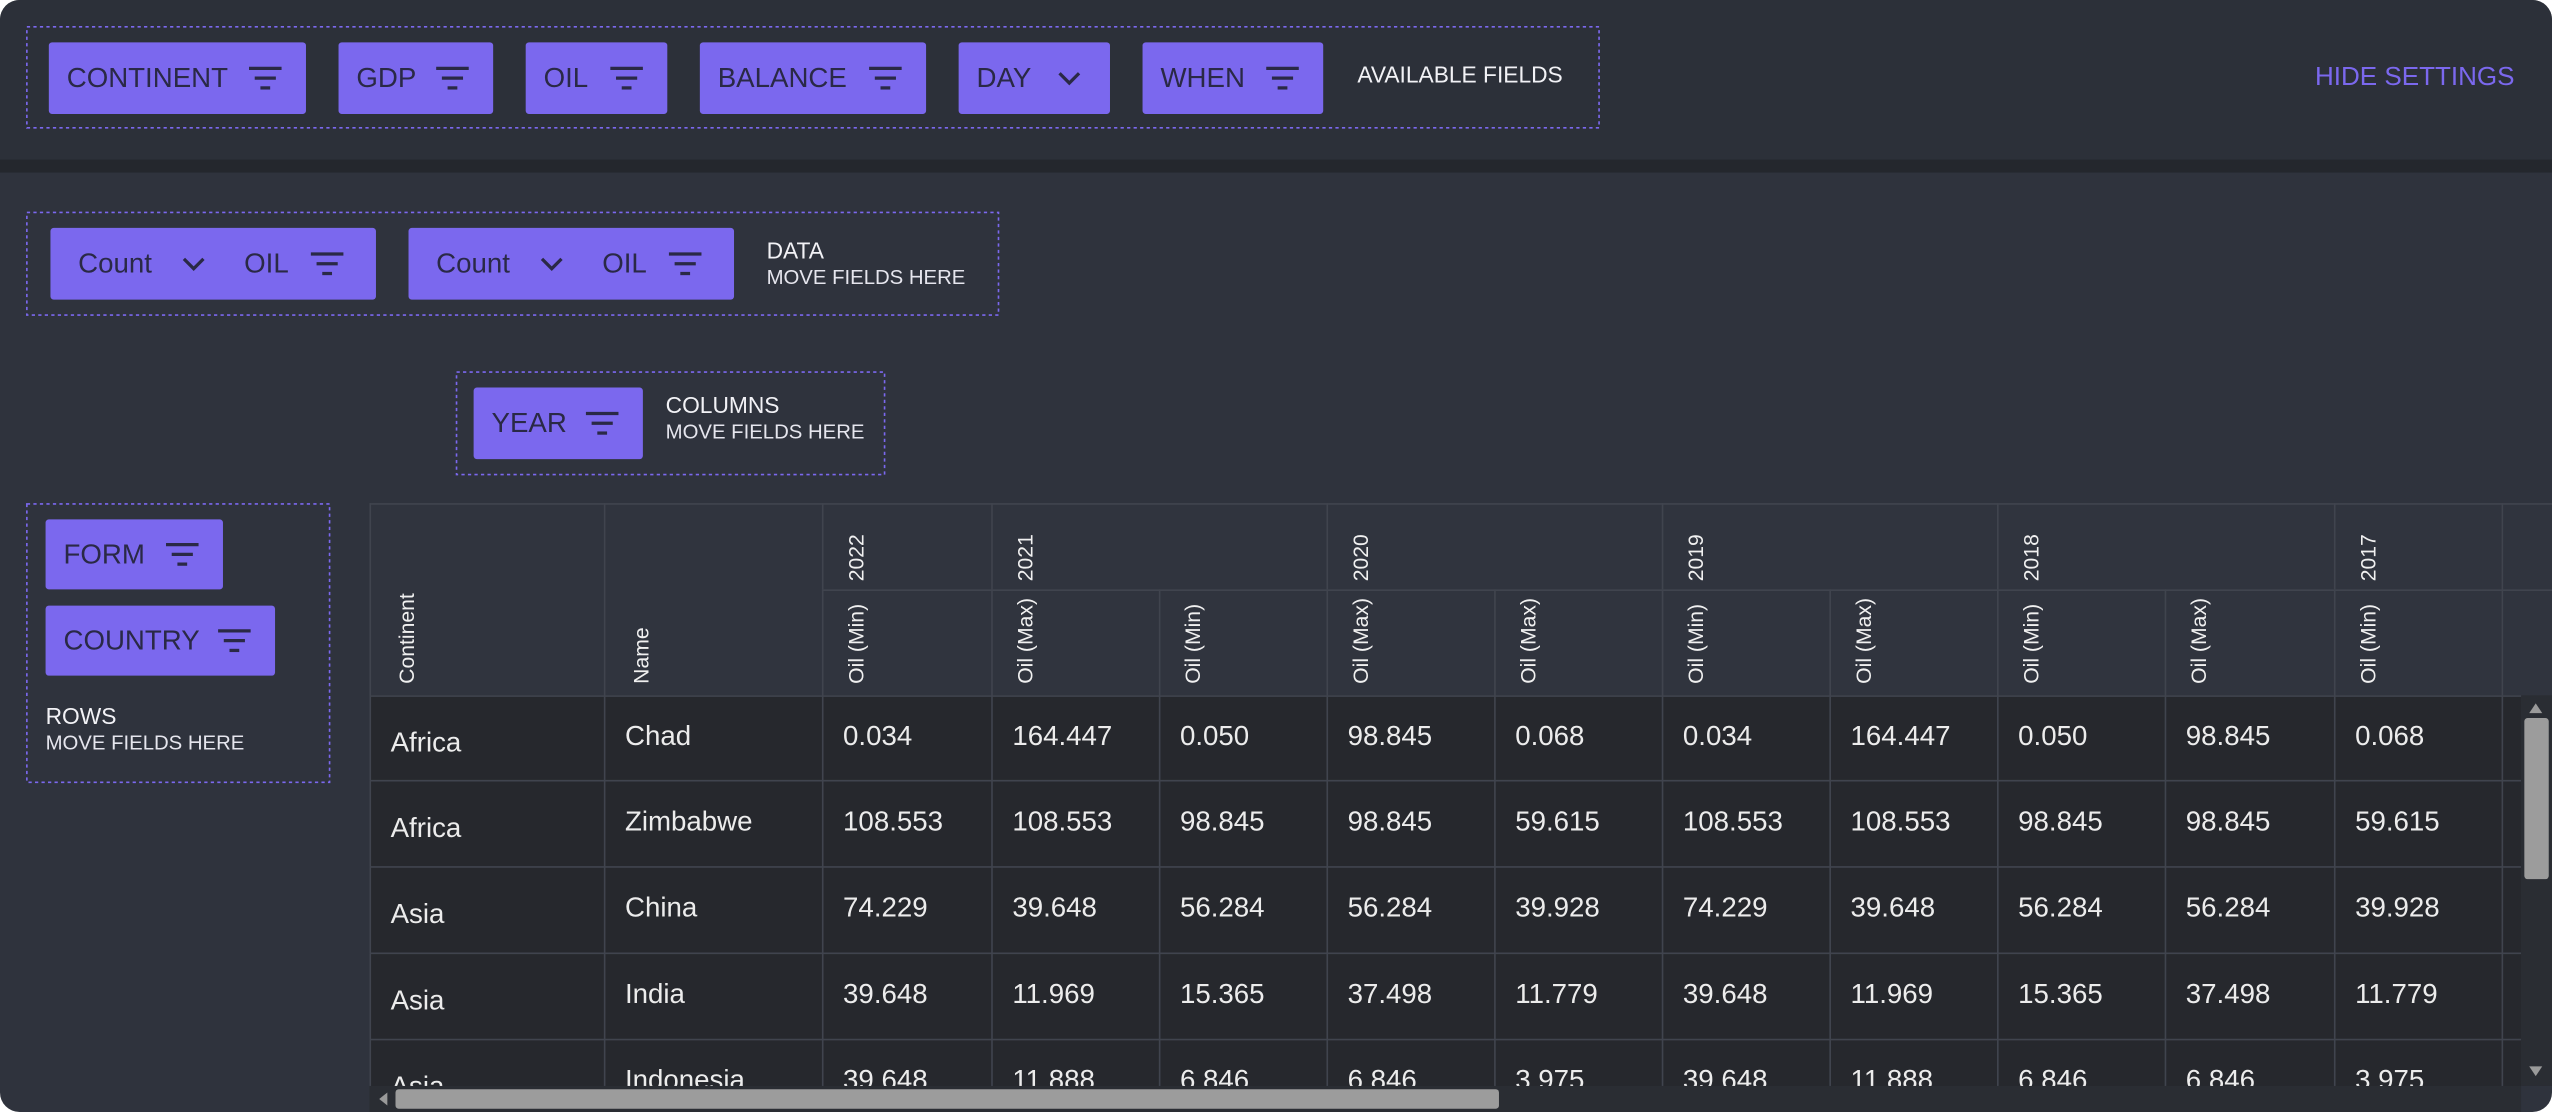  Describe the element at coordinates (796, 250) in the screenshot. I see `zone-label: DATA` at that location.